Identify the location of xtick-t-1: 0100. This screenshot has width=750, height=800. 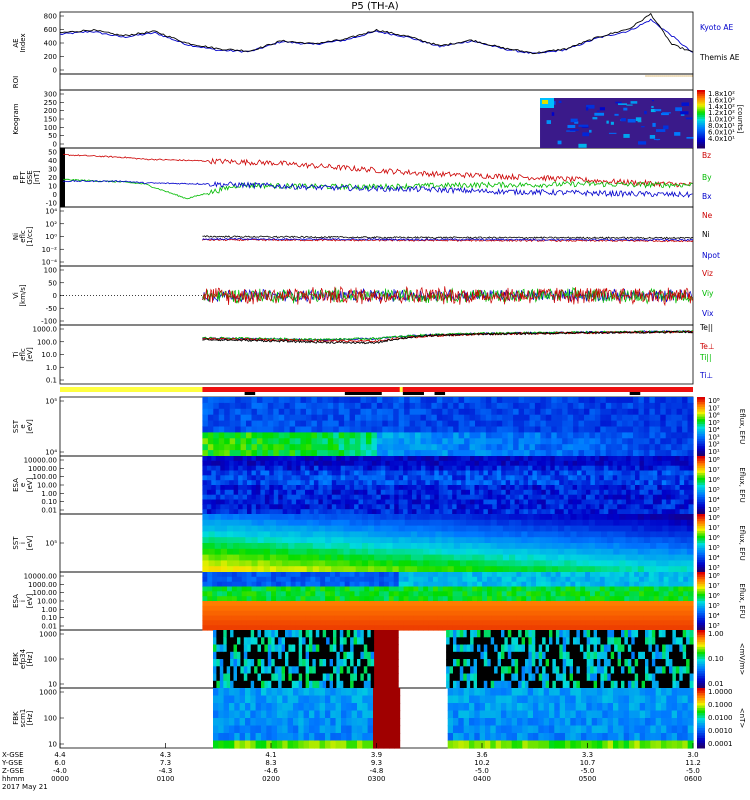
(166, 779).